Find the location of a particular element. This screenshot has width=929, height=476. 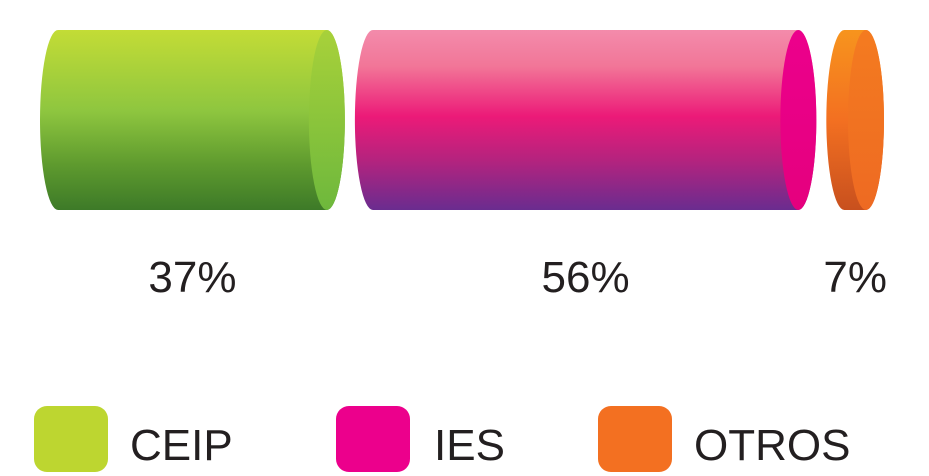

bar-cap-ceip is located at coordinates (326, 120).